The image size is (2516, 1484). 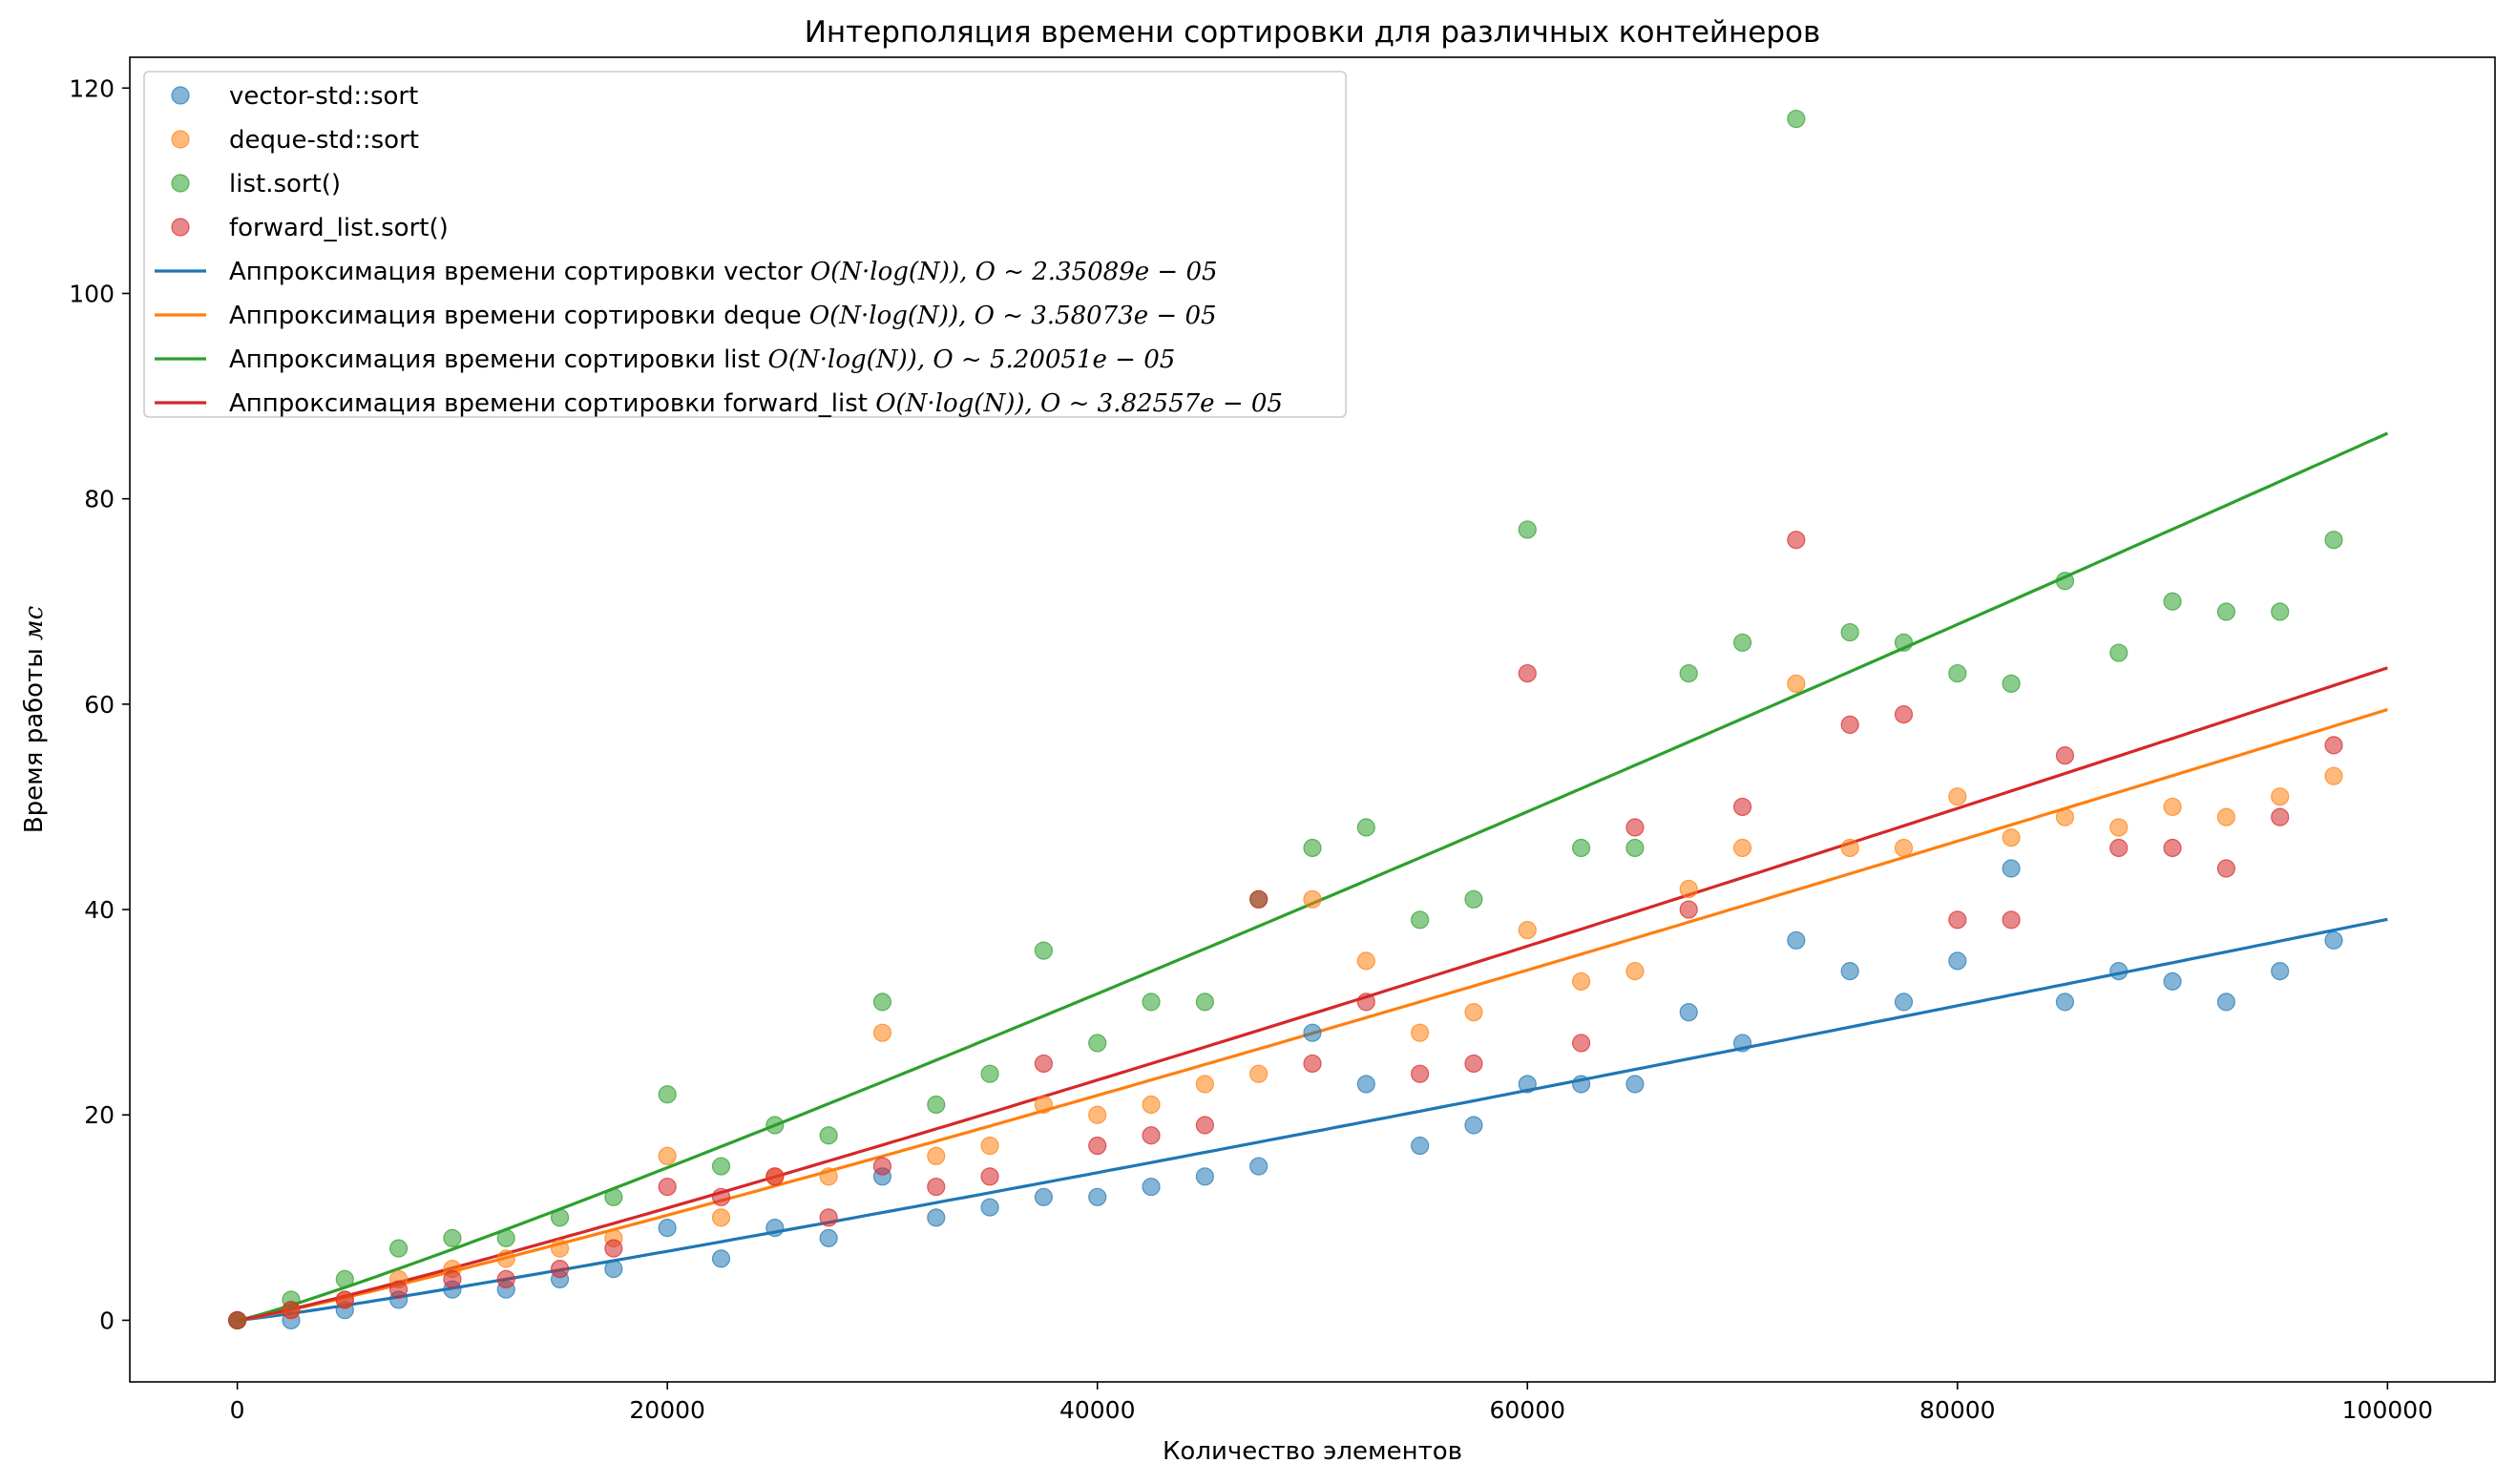 What do you see at coordinates (1332, 1403) in the screenshot?
I see `x-axis-ticks: 0 20000 40000 60000 80000 100000` at bounding box center [1332, 1403].